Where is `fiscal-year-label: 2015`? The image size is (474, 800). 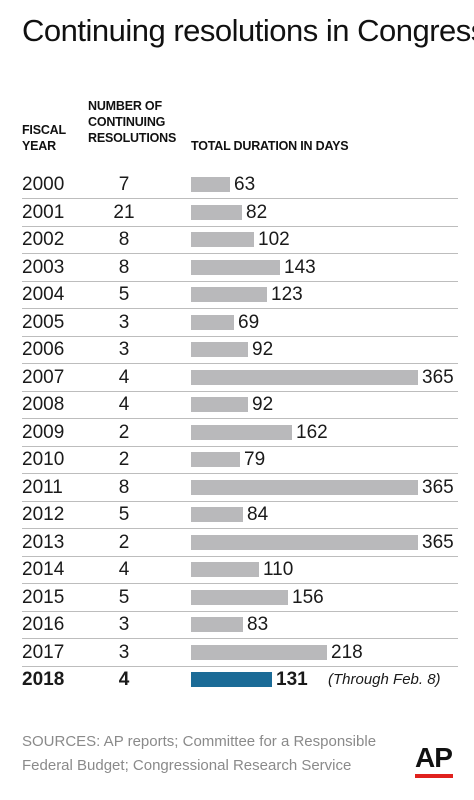 fiscal-year-label: 2015 is located at coordinates (43, 597).